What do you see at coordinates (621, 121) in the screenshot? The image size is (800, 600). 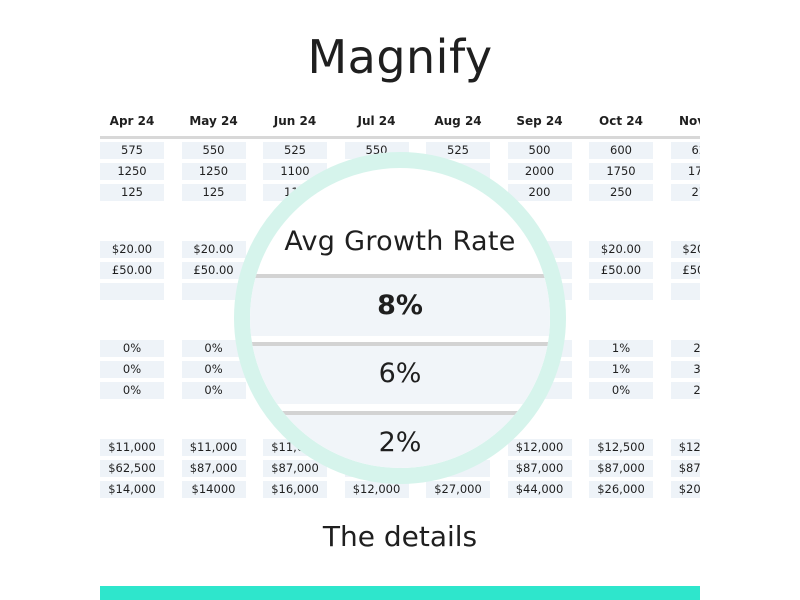 I see `month-header: Oct 24` at bounding box center [621, 121].